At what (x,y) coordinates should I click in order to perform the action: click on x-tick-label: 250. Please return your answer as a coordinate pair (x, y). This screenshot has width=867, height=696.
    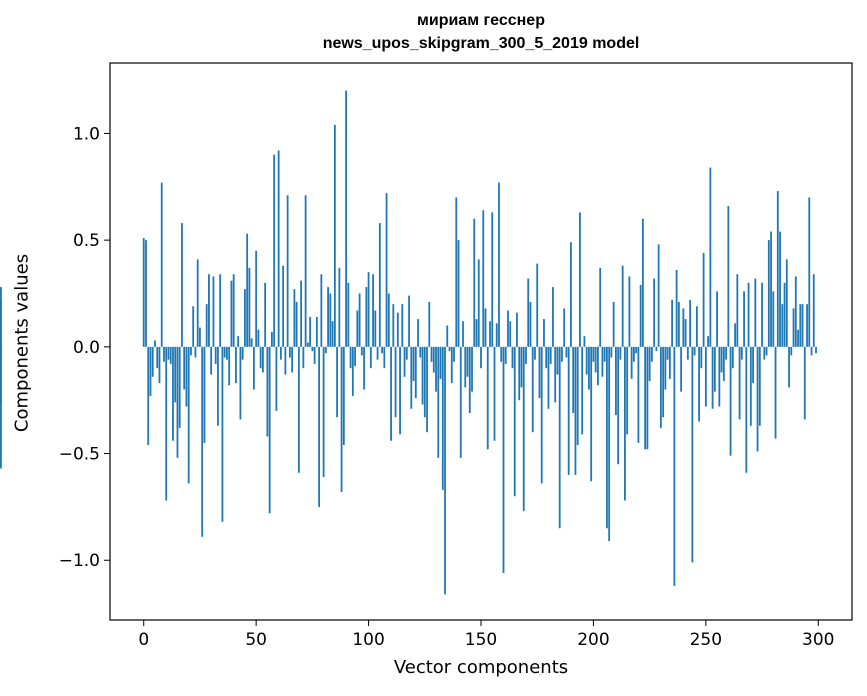
    Looking at the image, I should click on (706, 640).